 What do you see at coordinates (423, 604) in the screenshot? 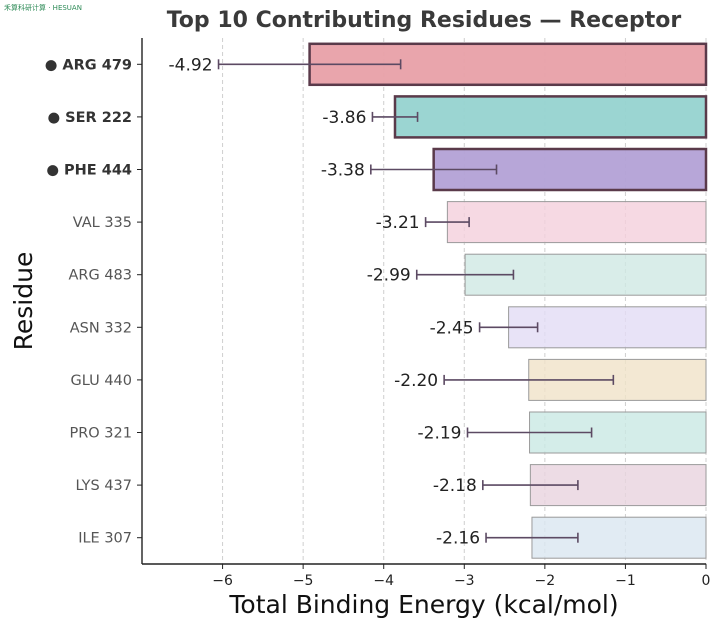
I see `x-axis-label: Total Binding Energy (kcal/mol)` at bounding box center [423, 604].